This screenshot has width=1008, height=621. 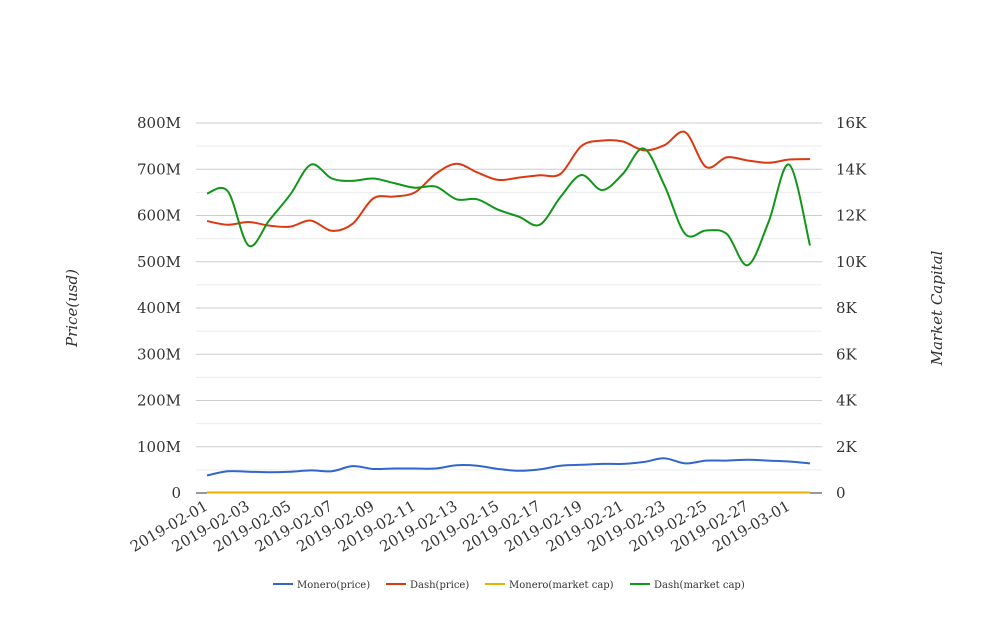 What do you see at coordinates (159, 216) in the screenshot?
I see `left-tick-label: 600M` at bounding box center [159, 216].